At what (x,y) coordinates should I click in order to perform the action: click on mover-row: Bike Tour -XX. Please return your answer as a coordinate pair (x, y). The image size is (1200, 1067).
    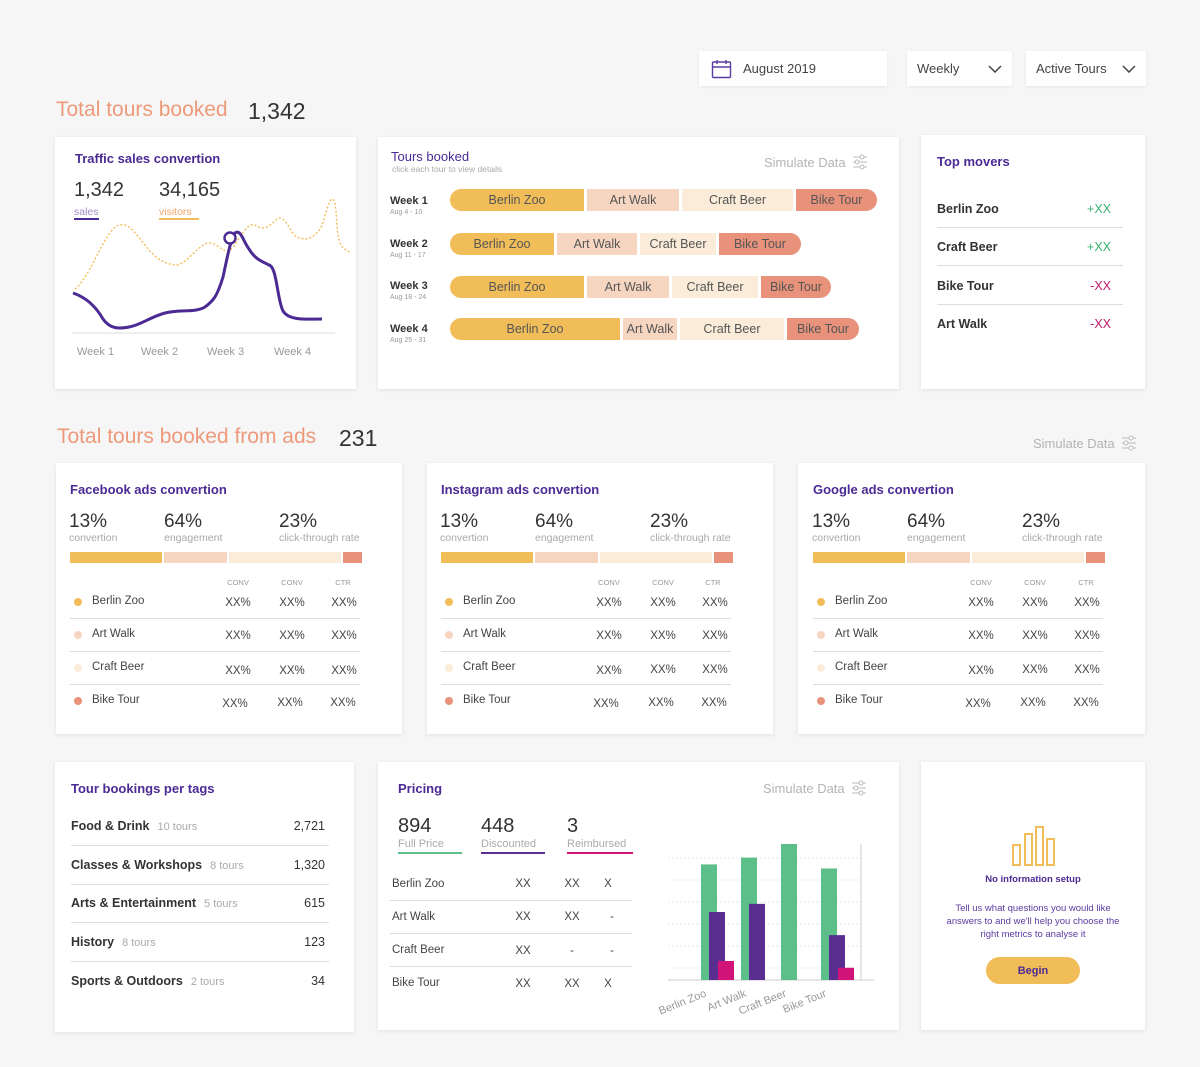
    Looking at the image, I should click on (1030, 286).